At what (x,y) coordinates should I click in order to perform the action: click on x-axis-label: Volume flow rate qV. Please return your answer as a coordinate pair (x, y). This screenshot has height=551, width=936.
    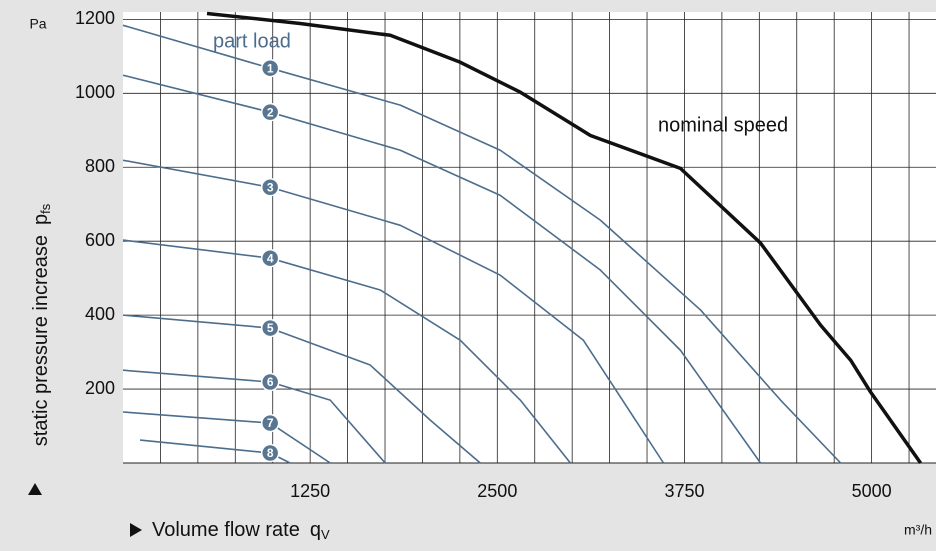
    Looking at the image, I should click on (241, 530).